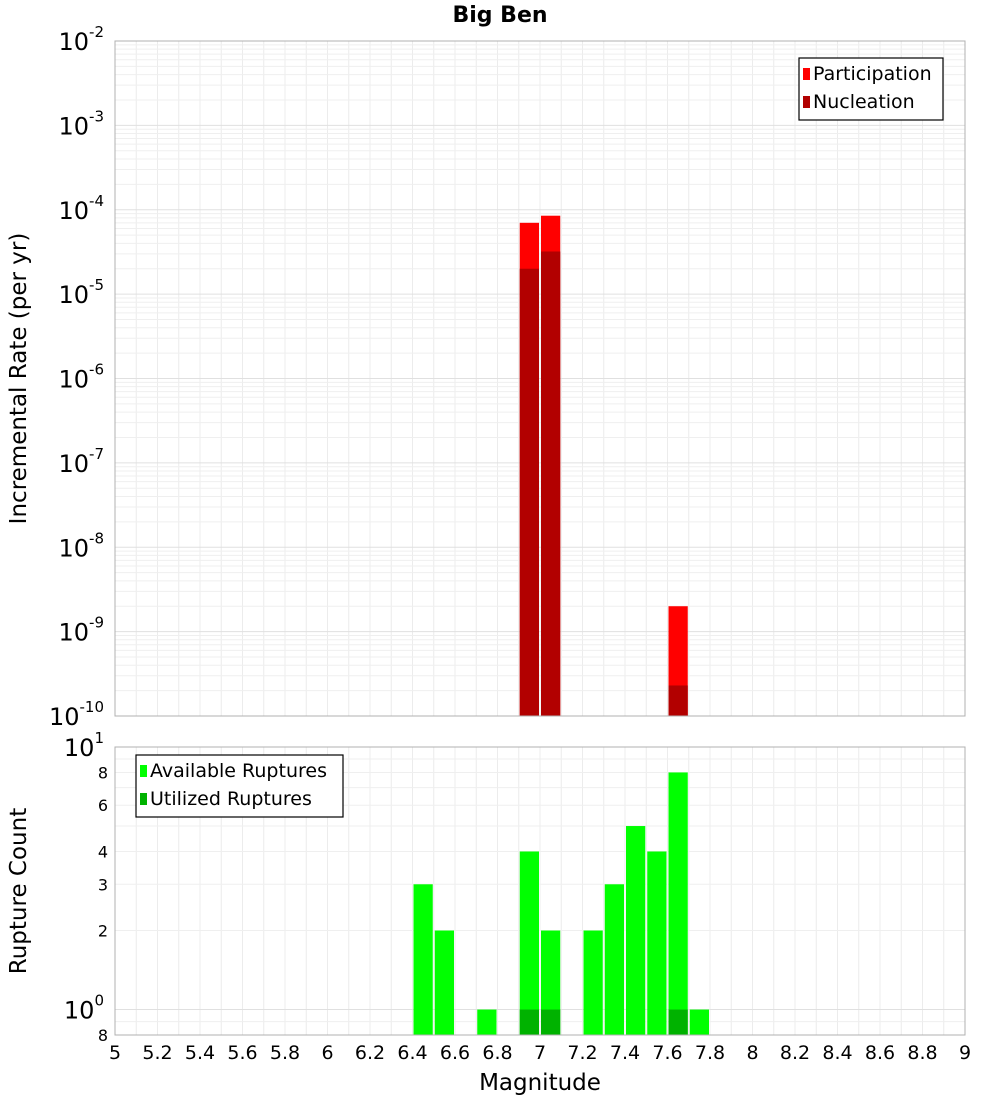 The image size is (1000, 1100). Describe the element at coordinates (84, 1008) in the screenshot. I see `bottom-y-tick-label: 10⁰` at that location.